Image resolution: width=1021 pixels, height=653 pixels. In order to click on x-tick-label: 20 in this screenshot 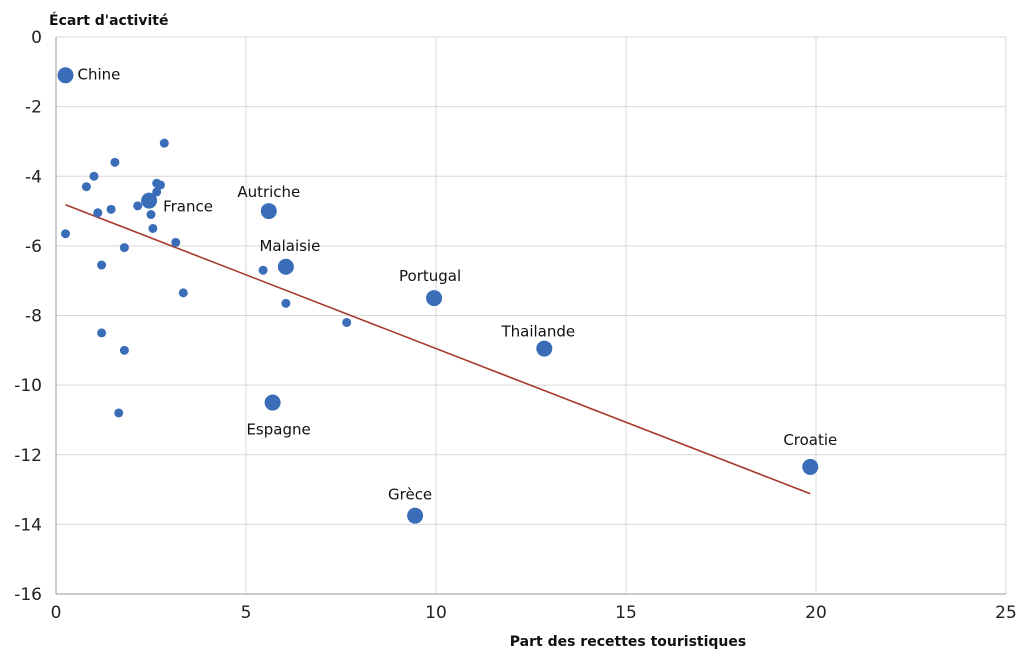, I will do `click(816, 613)`.